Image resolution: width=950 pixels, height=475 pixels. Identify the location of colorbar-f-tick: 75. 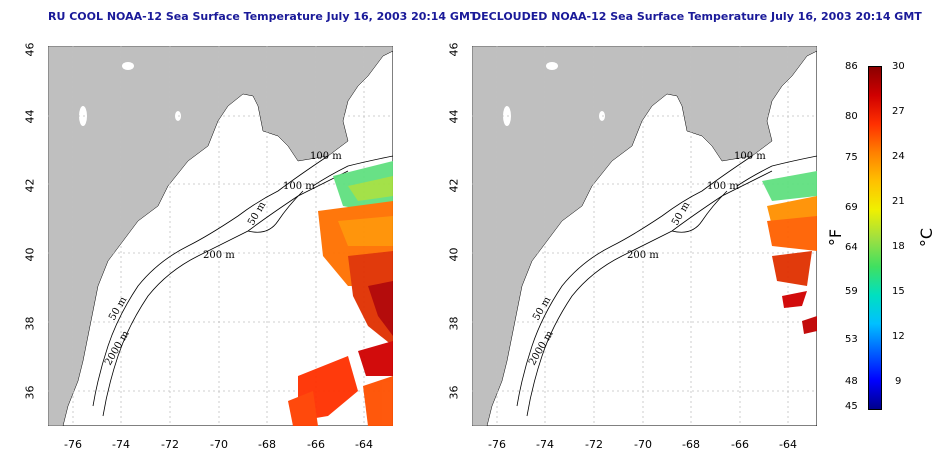
(851, 157).